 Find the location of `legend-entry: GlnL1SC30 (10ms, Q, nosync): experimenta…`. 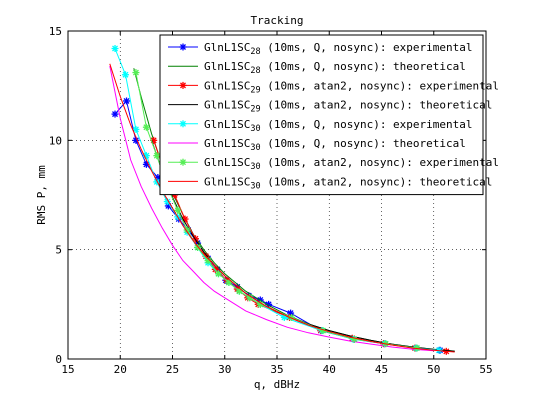

legend-entry: GlnL1SC30 (10ms, Q, nosync): experimenta… is located at coordinates (320, 126).